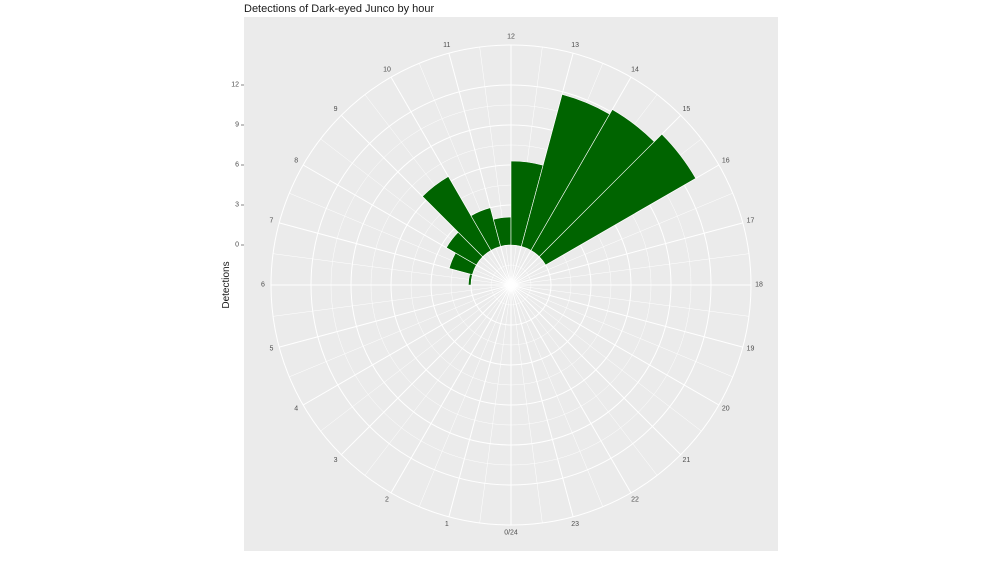  I want to click on hour-label: 4, so click(296, 409).